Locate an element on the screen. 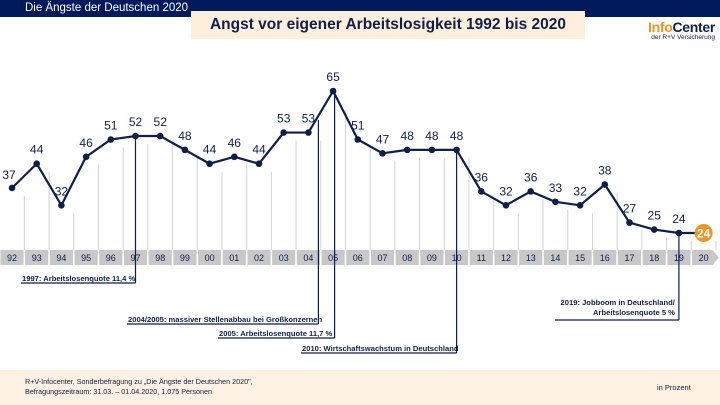  x-tick-label: 20 is located at coordinates (704, 258).